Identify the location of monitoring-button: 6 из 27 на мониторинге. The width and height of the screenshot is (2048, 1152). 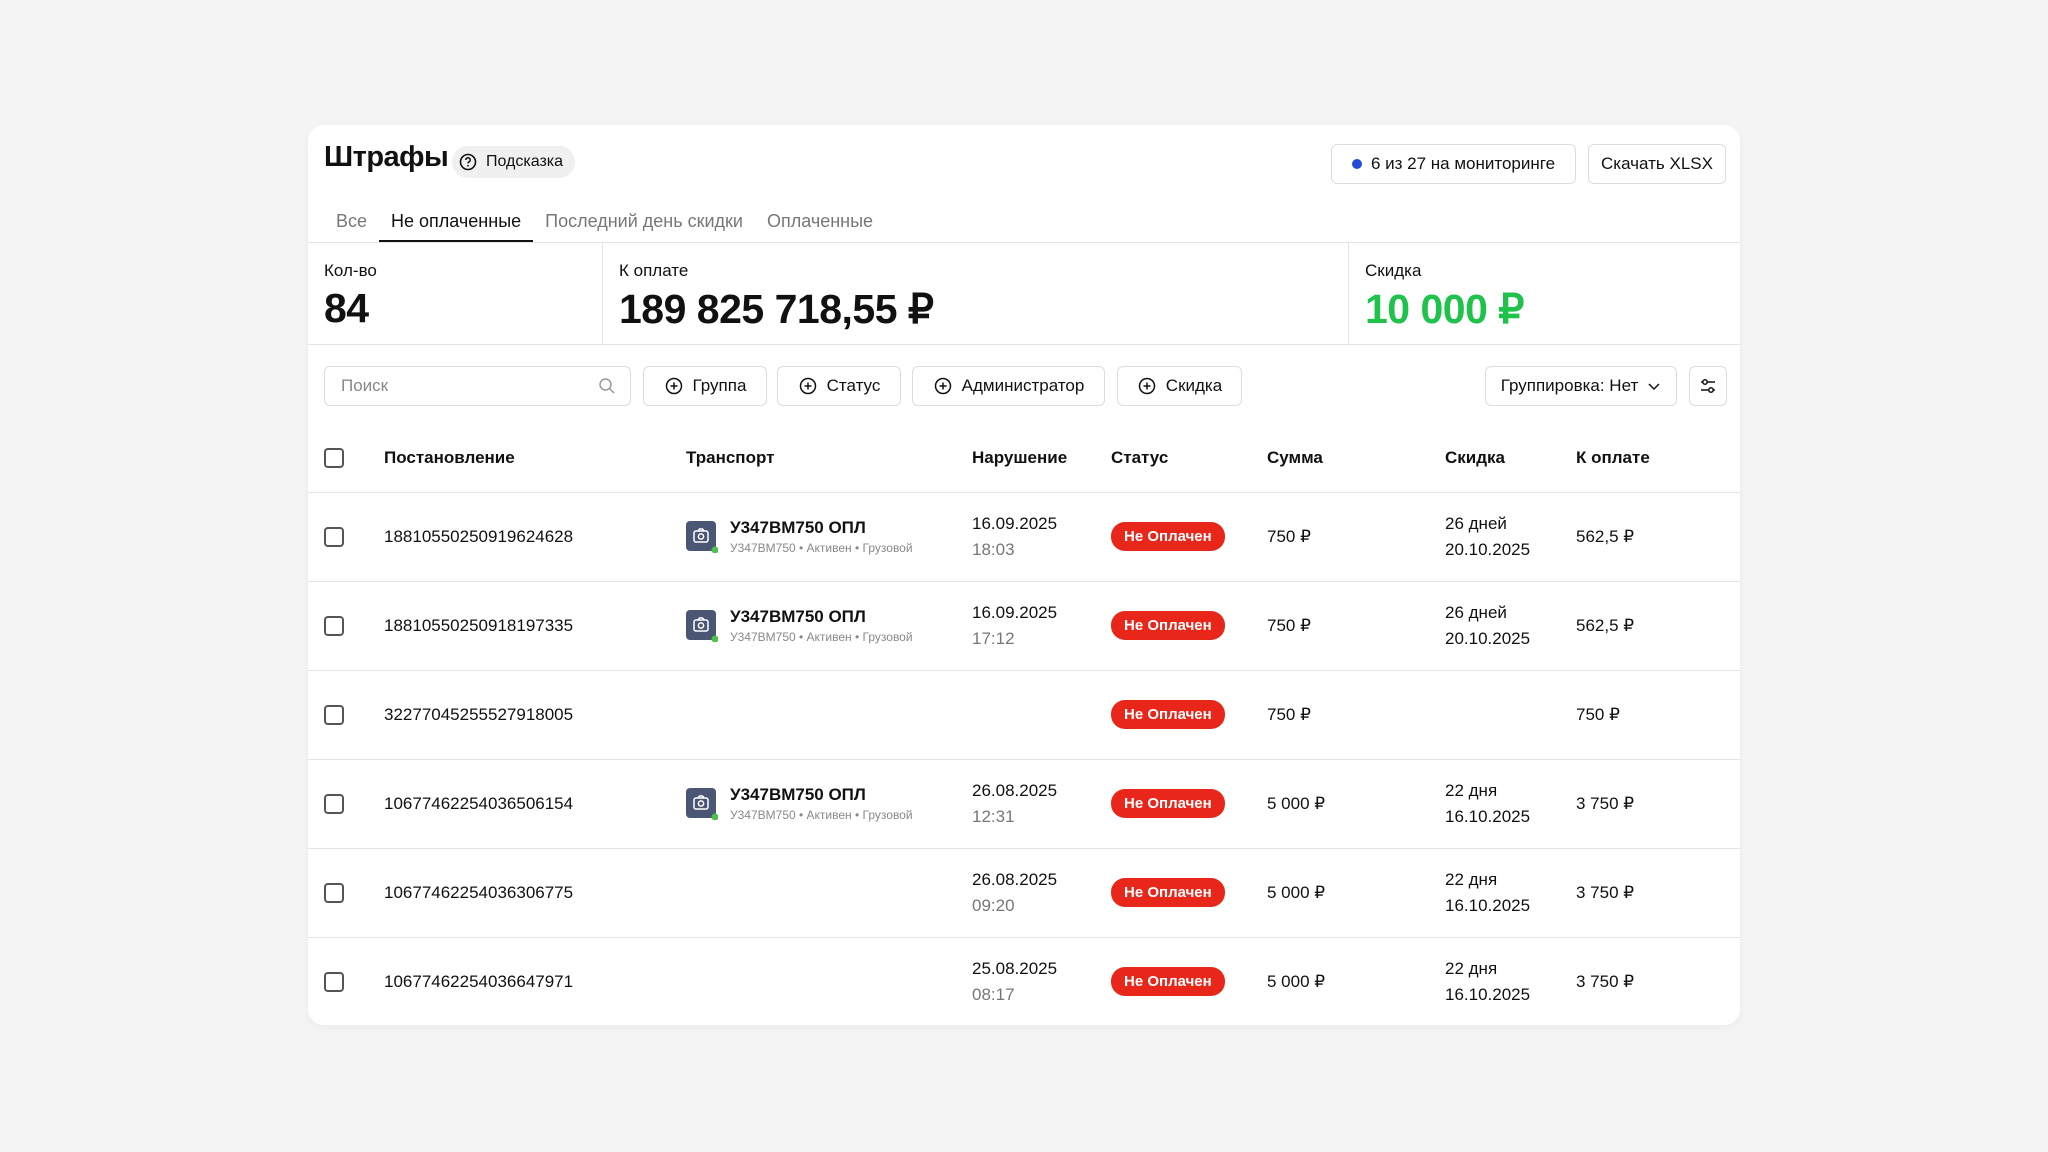
(1453, 164).